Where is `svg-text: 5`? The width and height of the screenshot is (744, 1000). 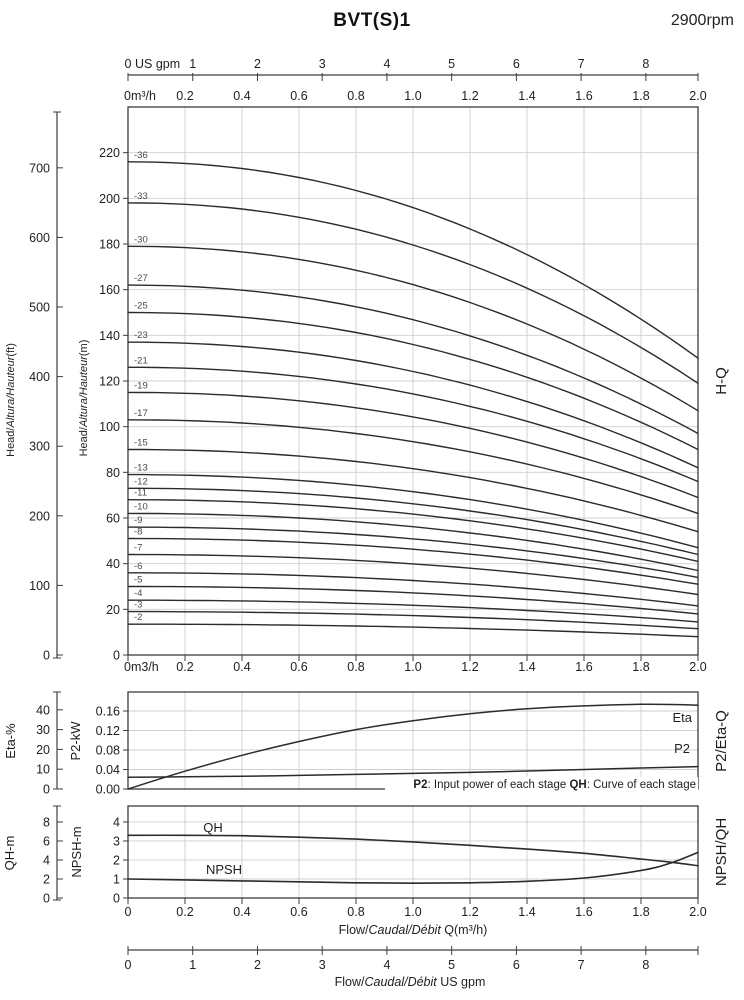 svg-text: 5 is located at coordinates (451, 965).